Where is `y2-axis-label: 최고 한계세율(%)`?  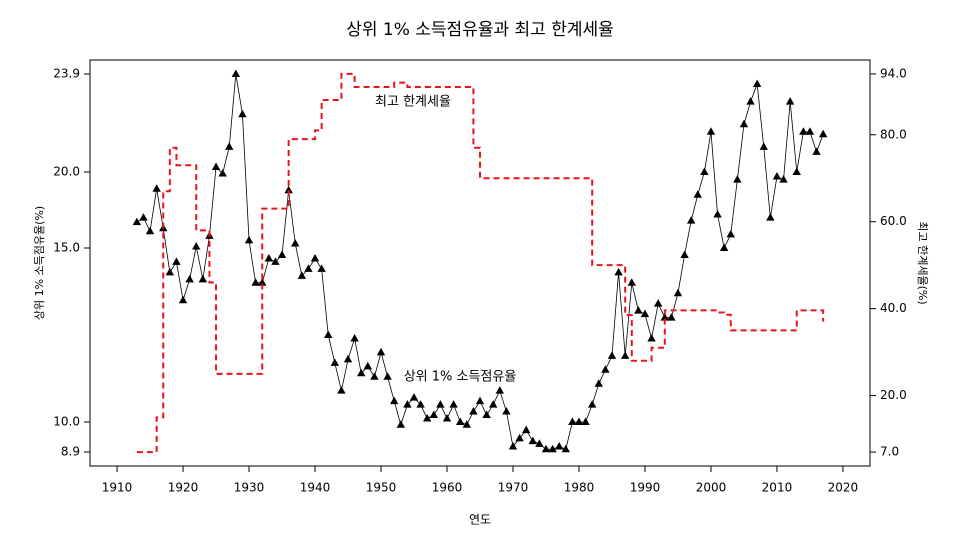
y2-axis-label: 최고 한계세율(%) is located at coordinates (922, 262).